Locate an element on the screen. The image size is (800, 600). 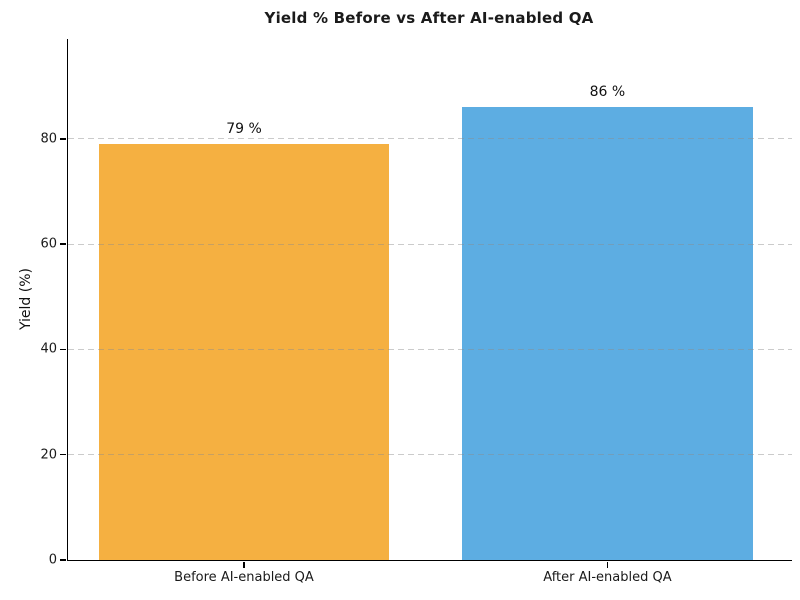
y-axis-label: Yield (%) is located at coordinates (26, 299).